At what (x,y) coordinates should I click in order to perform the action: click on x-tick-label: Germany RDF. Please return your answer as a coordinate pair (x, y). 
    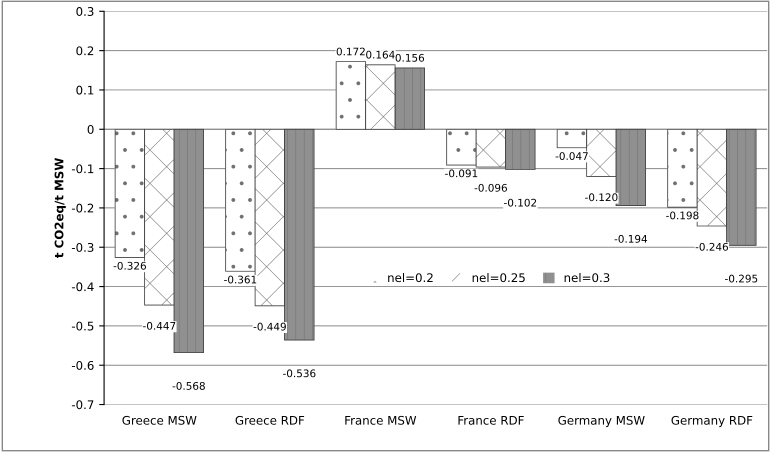
    Looking at the image, I should click on (712, 422).